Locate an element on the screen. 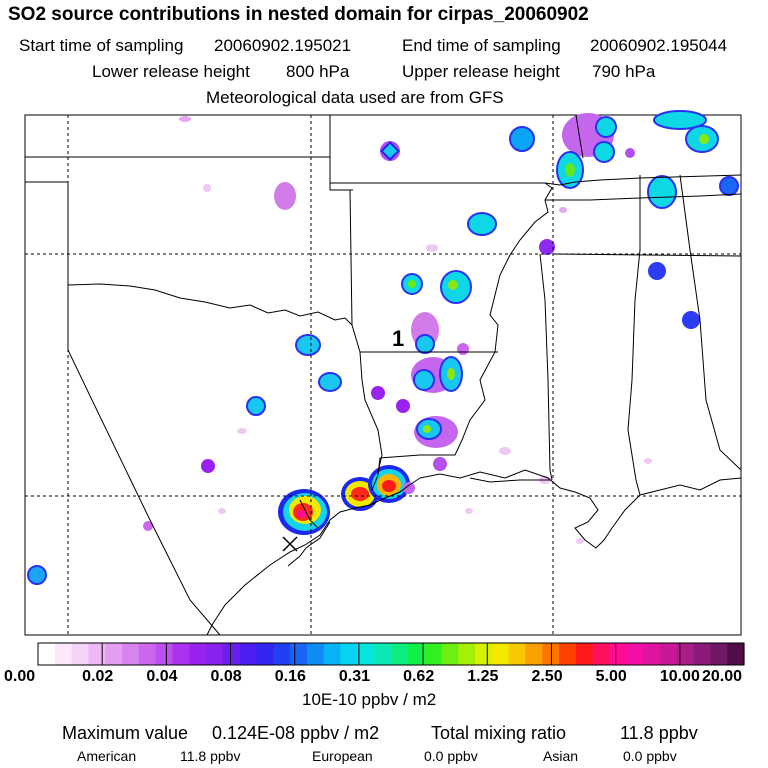 This screenshot has width=768, height=768. european-value: 0.0 ppbv is located at coordinates (451, 756).